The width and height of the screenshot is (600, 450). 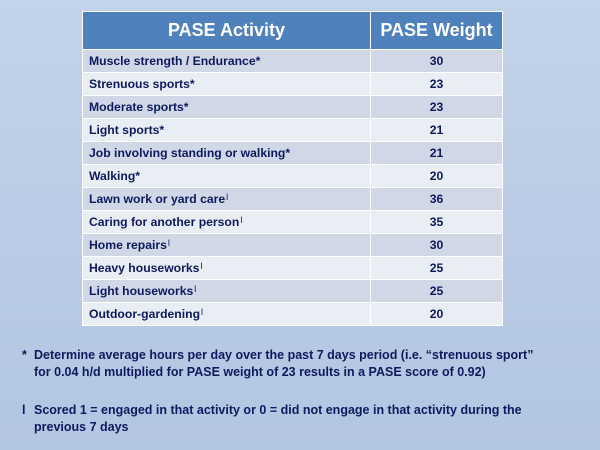 I want to click on table-row: Light sports* 21, so click(x=292, y=130).